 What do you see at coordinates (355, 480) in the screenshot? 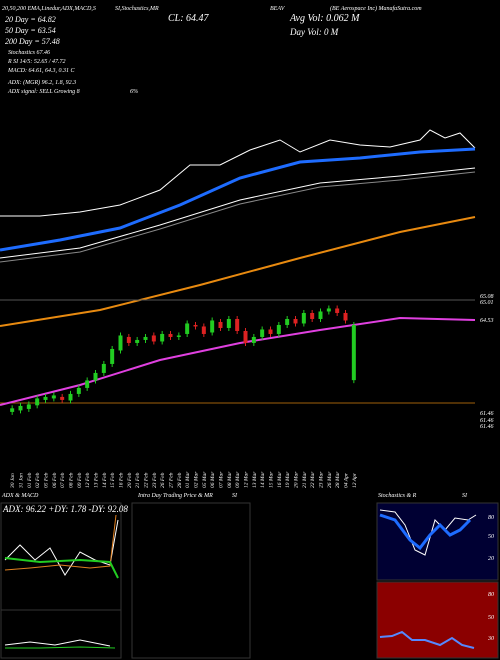
I see `x-tick-label: 12 Apr` at bounding box center [355, 480].